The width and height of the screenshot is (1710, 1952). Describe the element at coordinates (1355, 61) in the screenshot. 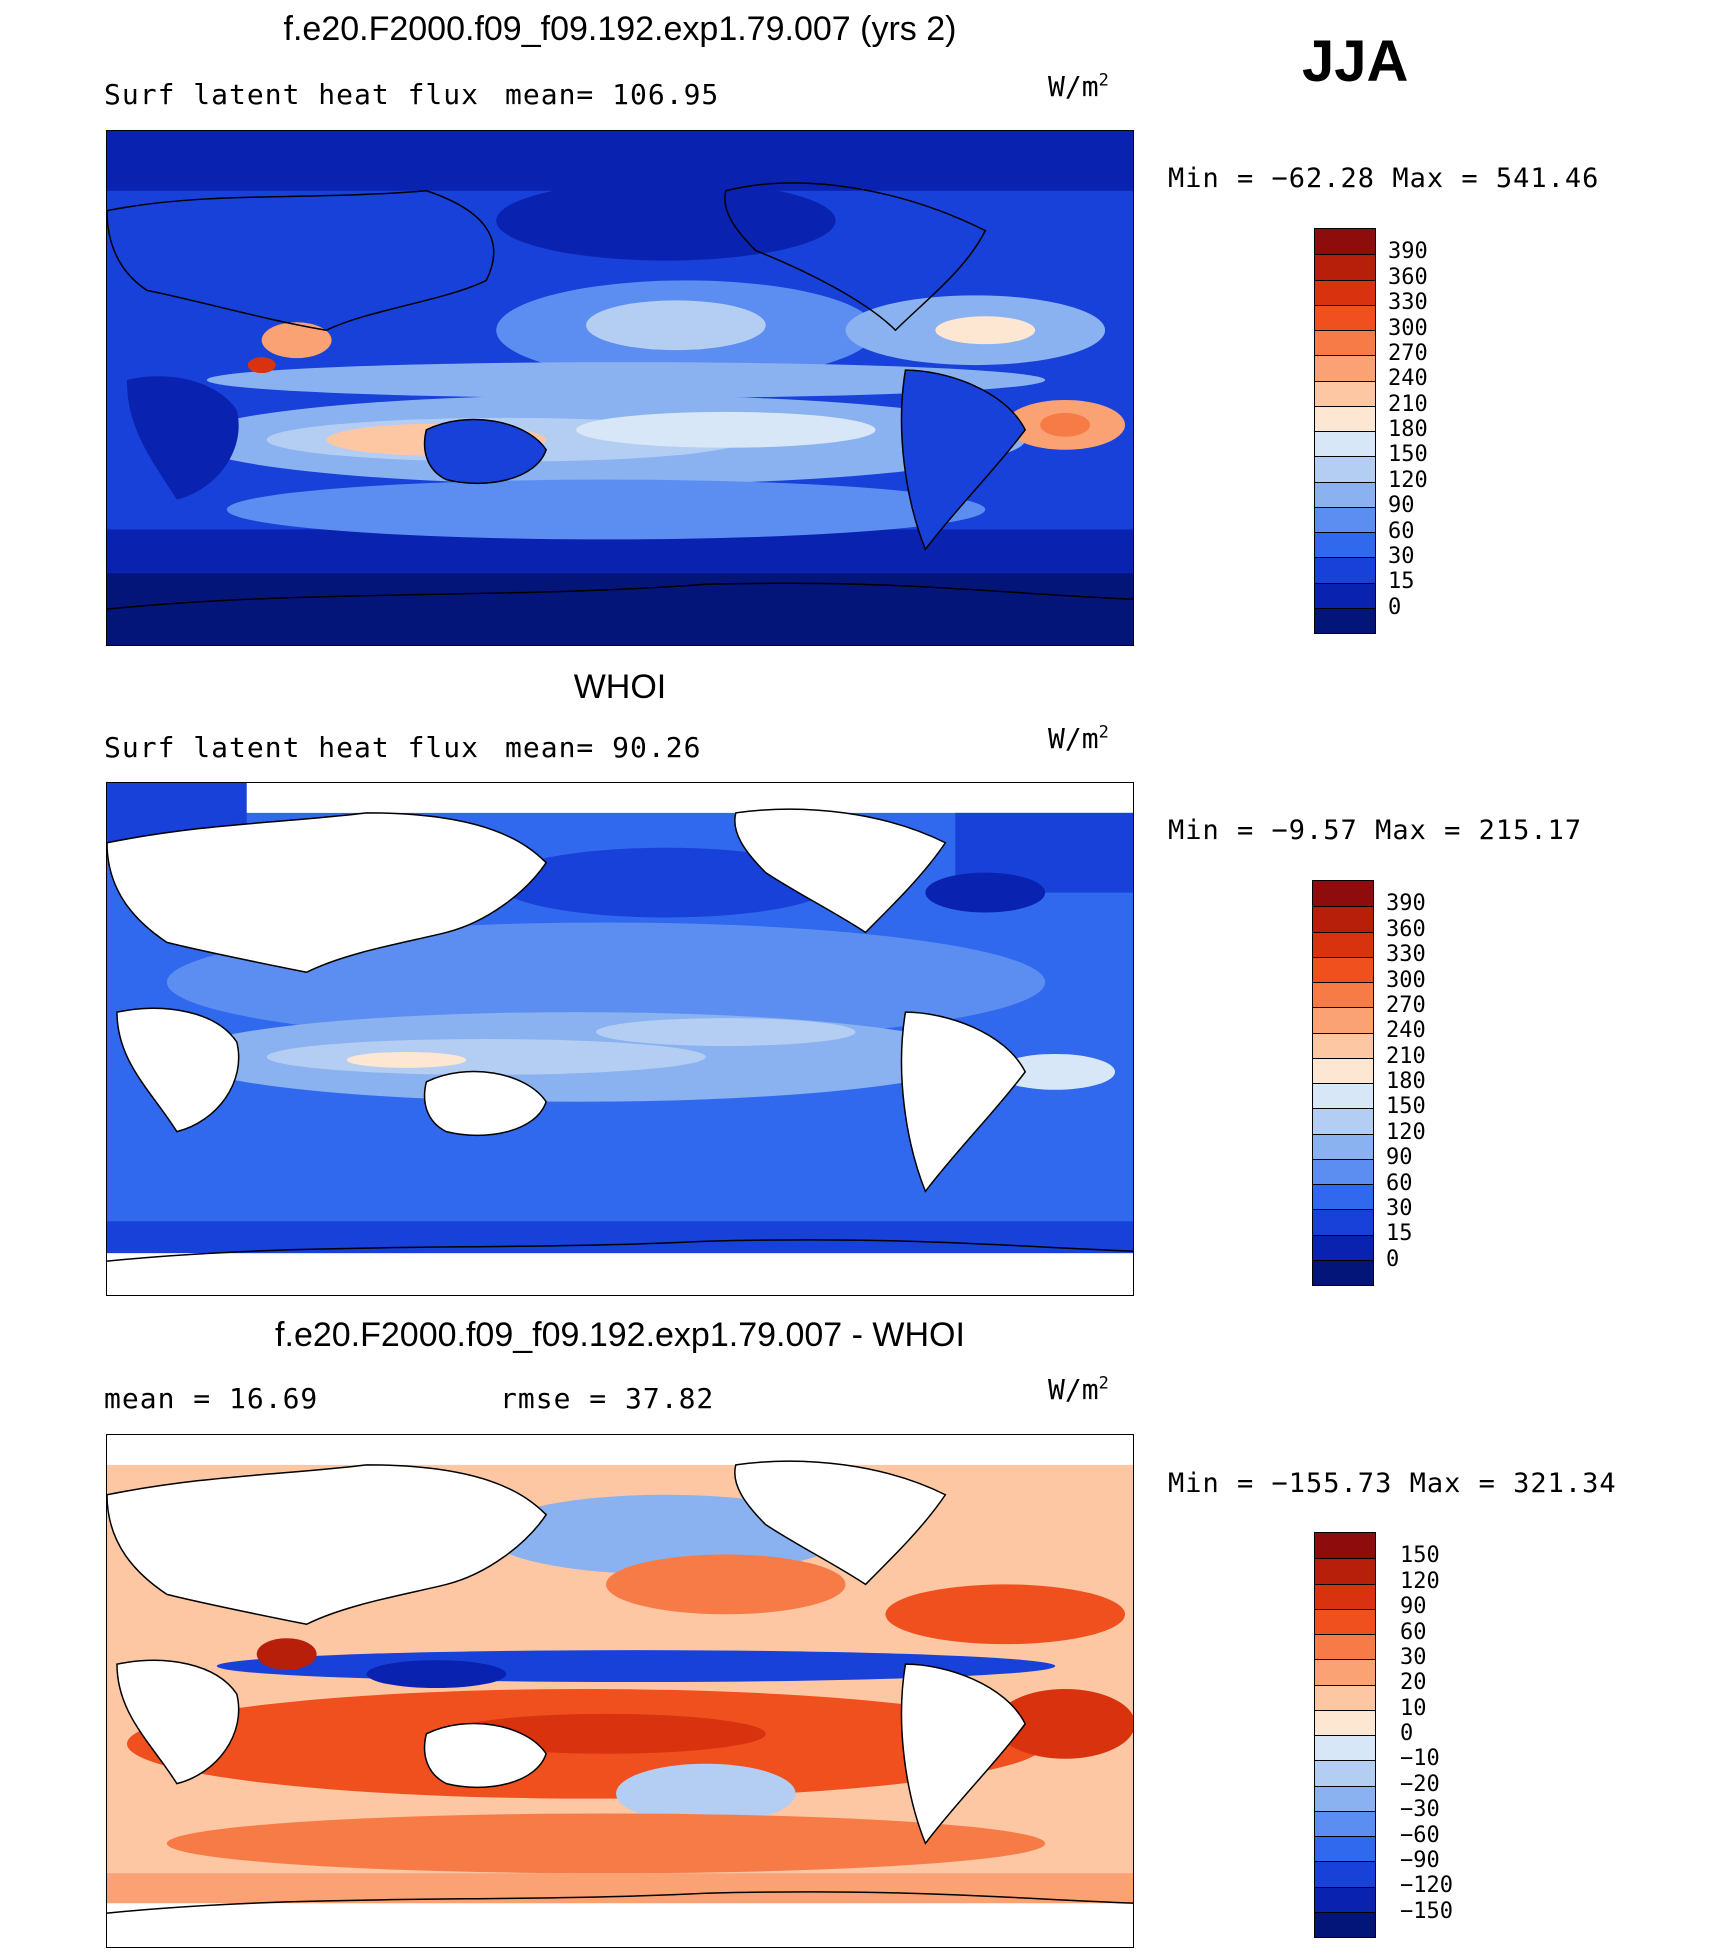

I see `season-label: JJA` at that location.